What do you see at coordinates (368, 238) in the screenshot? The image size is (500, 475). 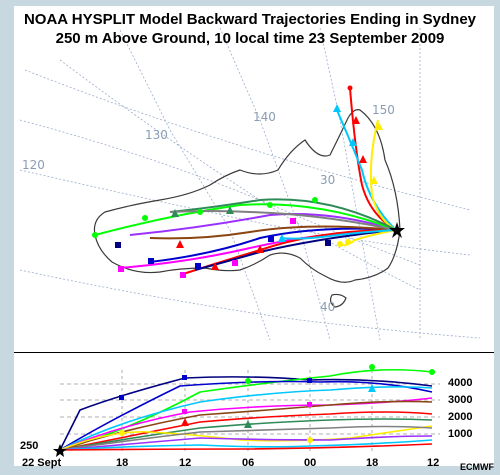 I see `trajectory-yellow-south` at bounding box center [368, 238].